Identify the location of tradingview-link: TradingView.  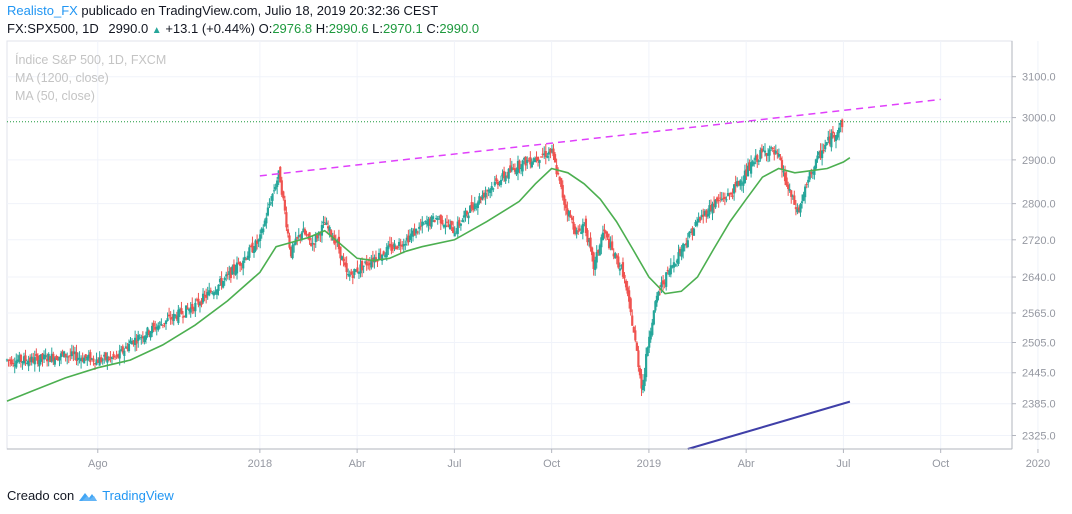
(138, 495).